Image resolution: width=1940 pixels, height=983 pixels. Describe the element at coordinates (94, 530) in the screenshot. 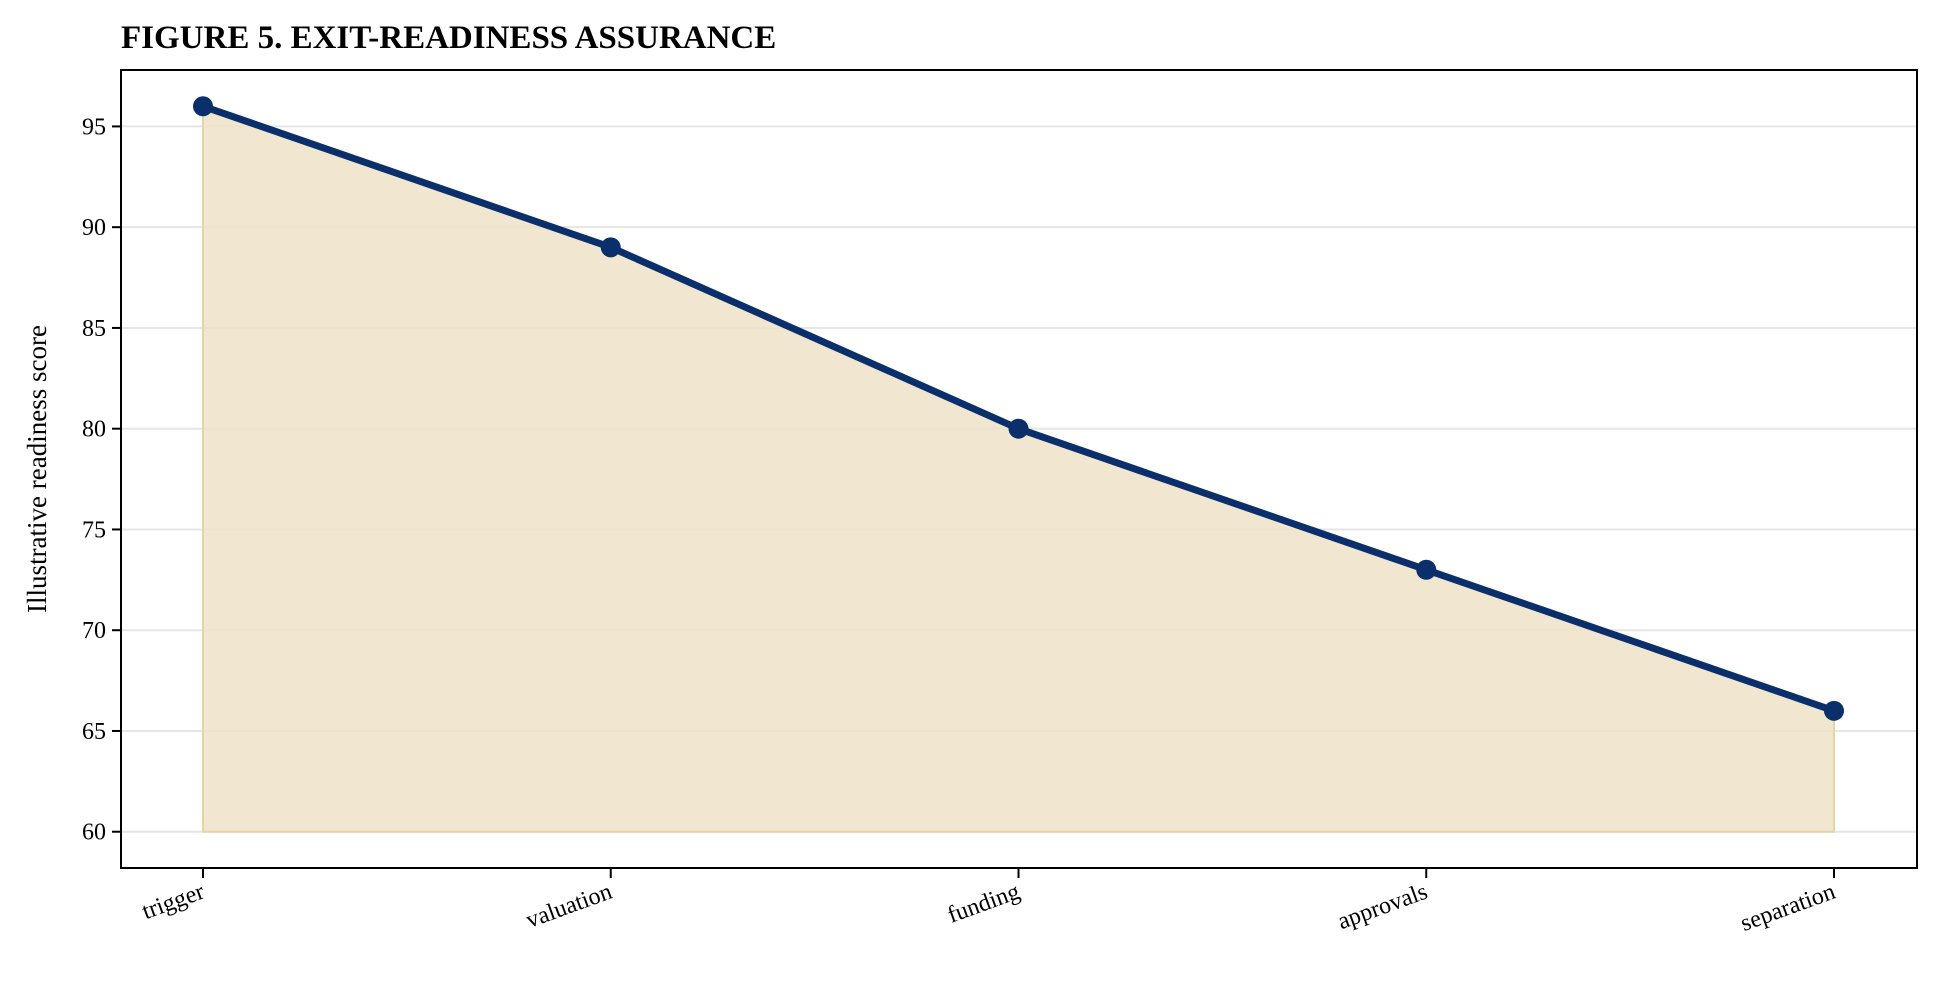

I see `y-tick-label: 75` at that location.